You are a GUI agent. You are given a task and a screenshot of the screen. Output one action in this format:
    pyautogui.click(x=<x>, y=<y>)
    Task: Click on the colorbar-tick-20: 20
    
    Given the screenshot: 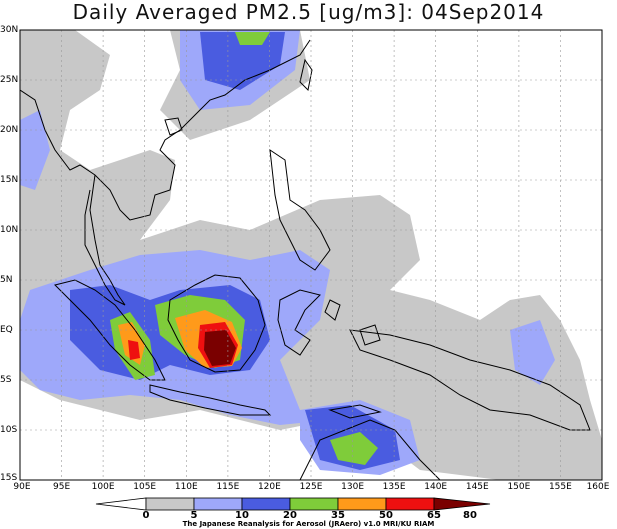 What is the action you would take?
    pyautogui.click(x=290, y=515)
    